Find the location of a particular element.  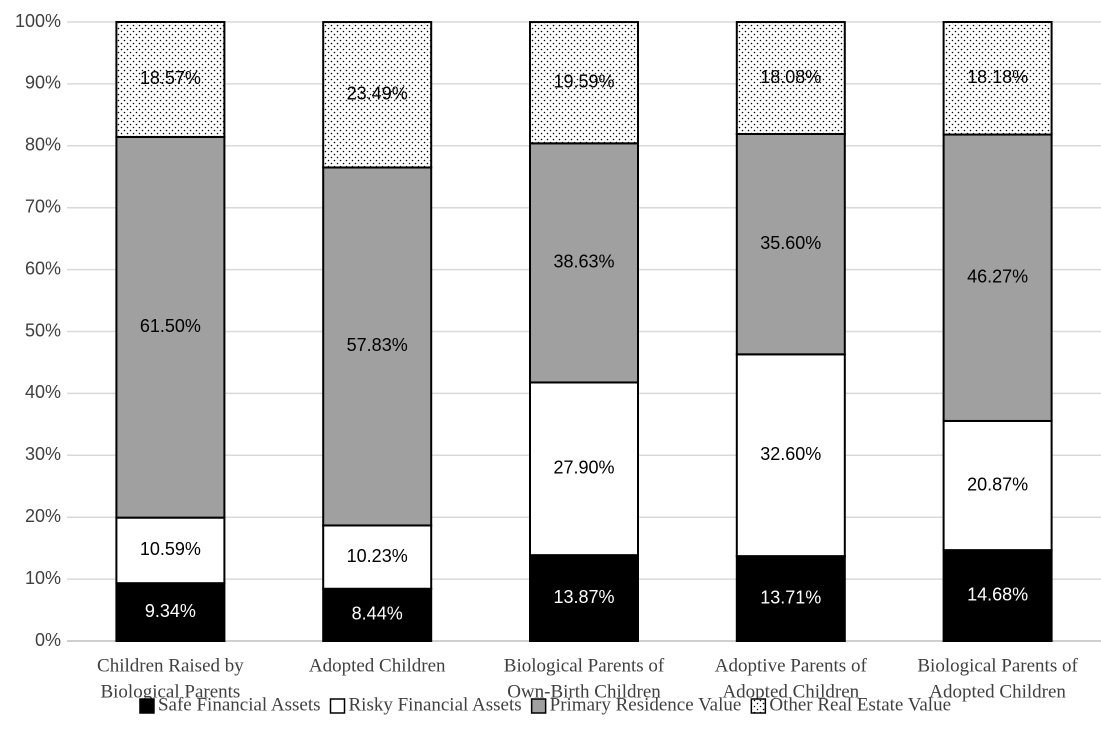

data-label: 38.63% is located at coordinates (583, 262).